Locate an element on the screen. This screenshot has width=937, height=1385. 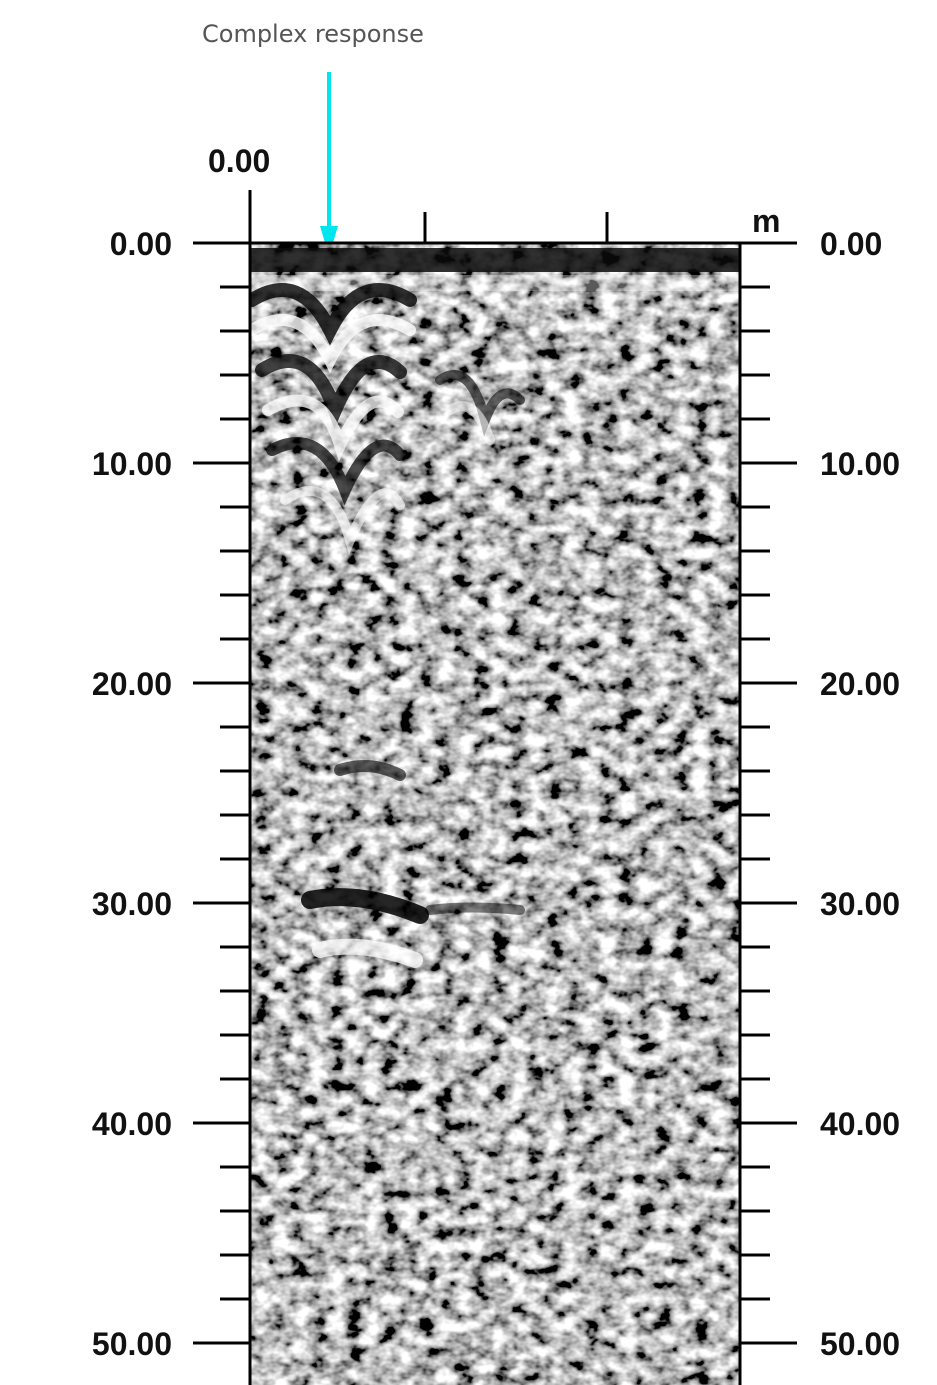
complex-response-reflections is located at coordinates (387, 625).